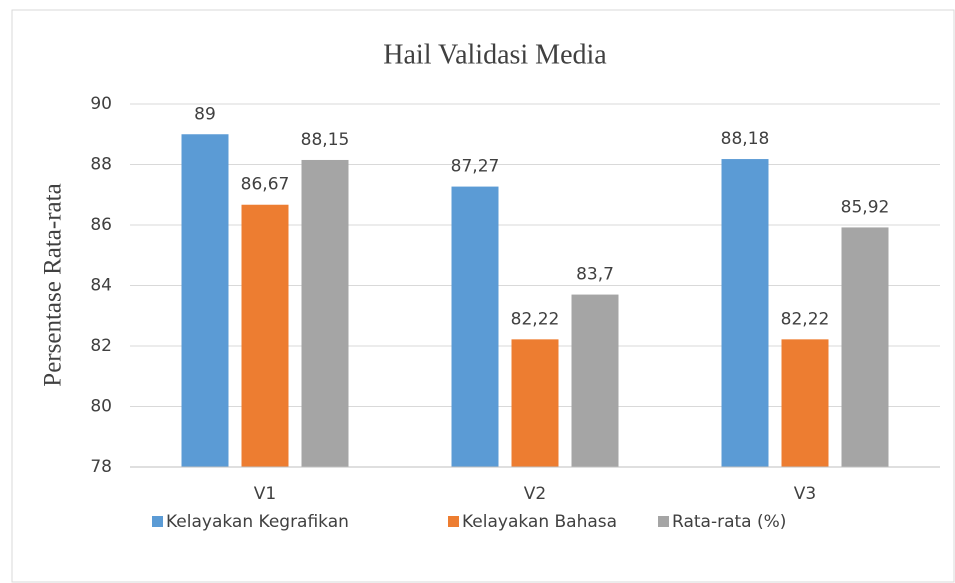 The width and height of the screenshot is (955, 583). What do you see at coordinates (101, 407) in the screenshot?
I see `y-tick-label: 80` at bounding box center [101, 407].